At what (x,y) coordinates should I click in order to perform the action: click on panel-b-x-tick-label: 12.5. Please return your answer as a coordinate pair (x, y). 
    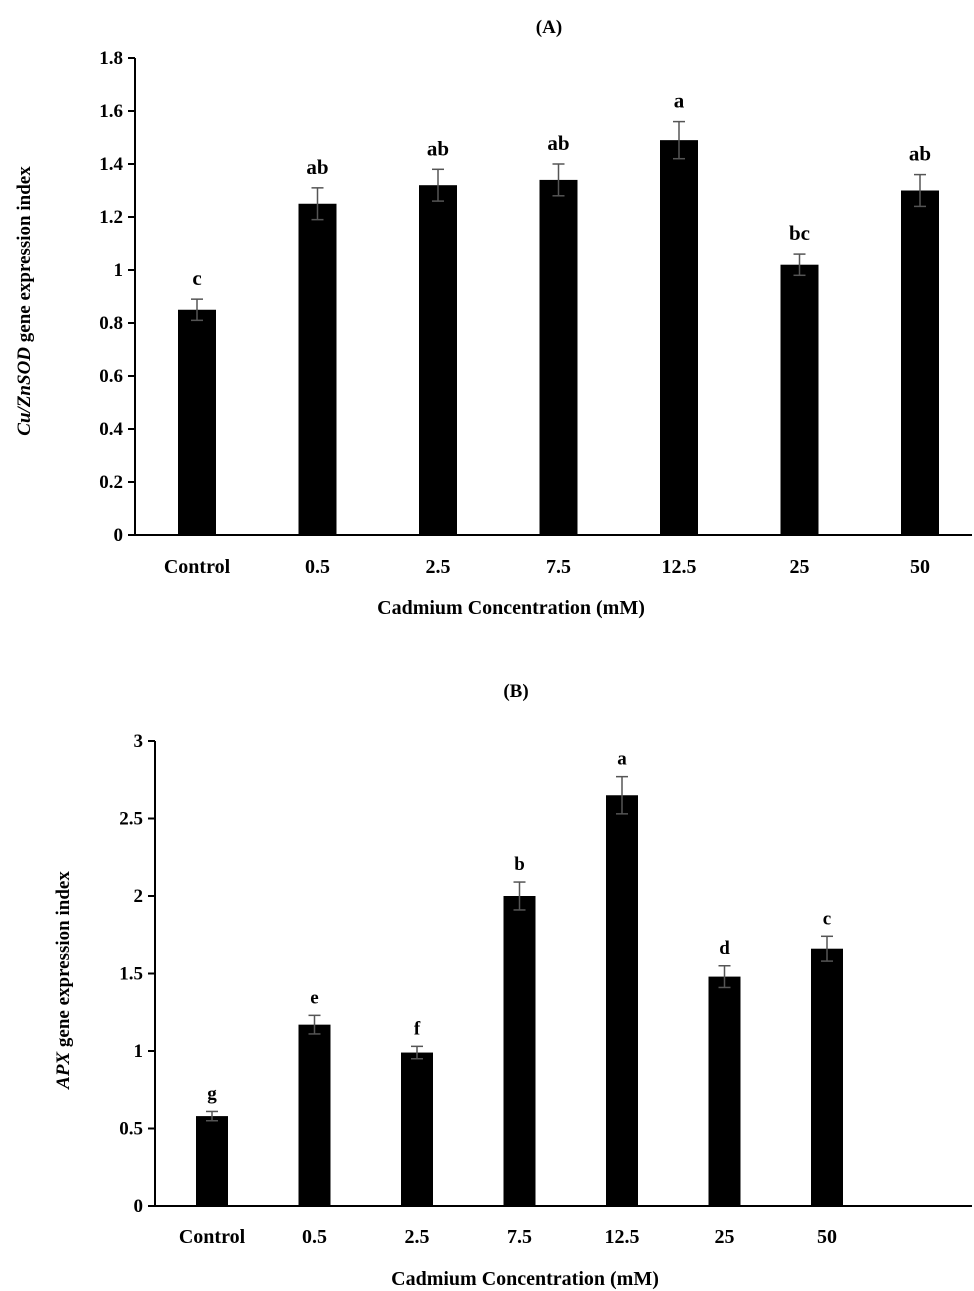
    Looking at the image, I should click on (622, 1237).